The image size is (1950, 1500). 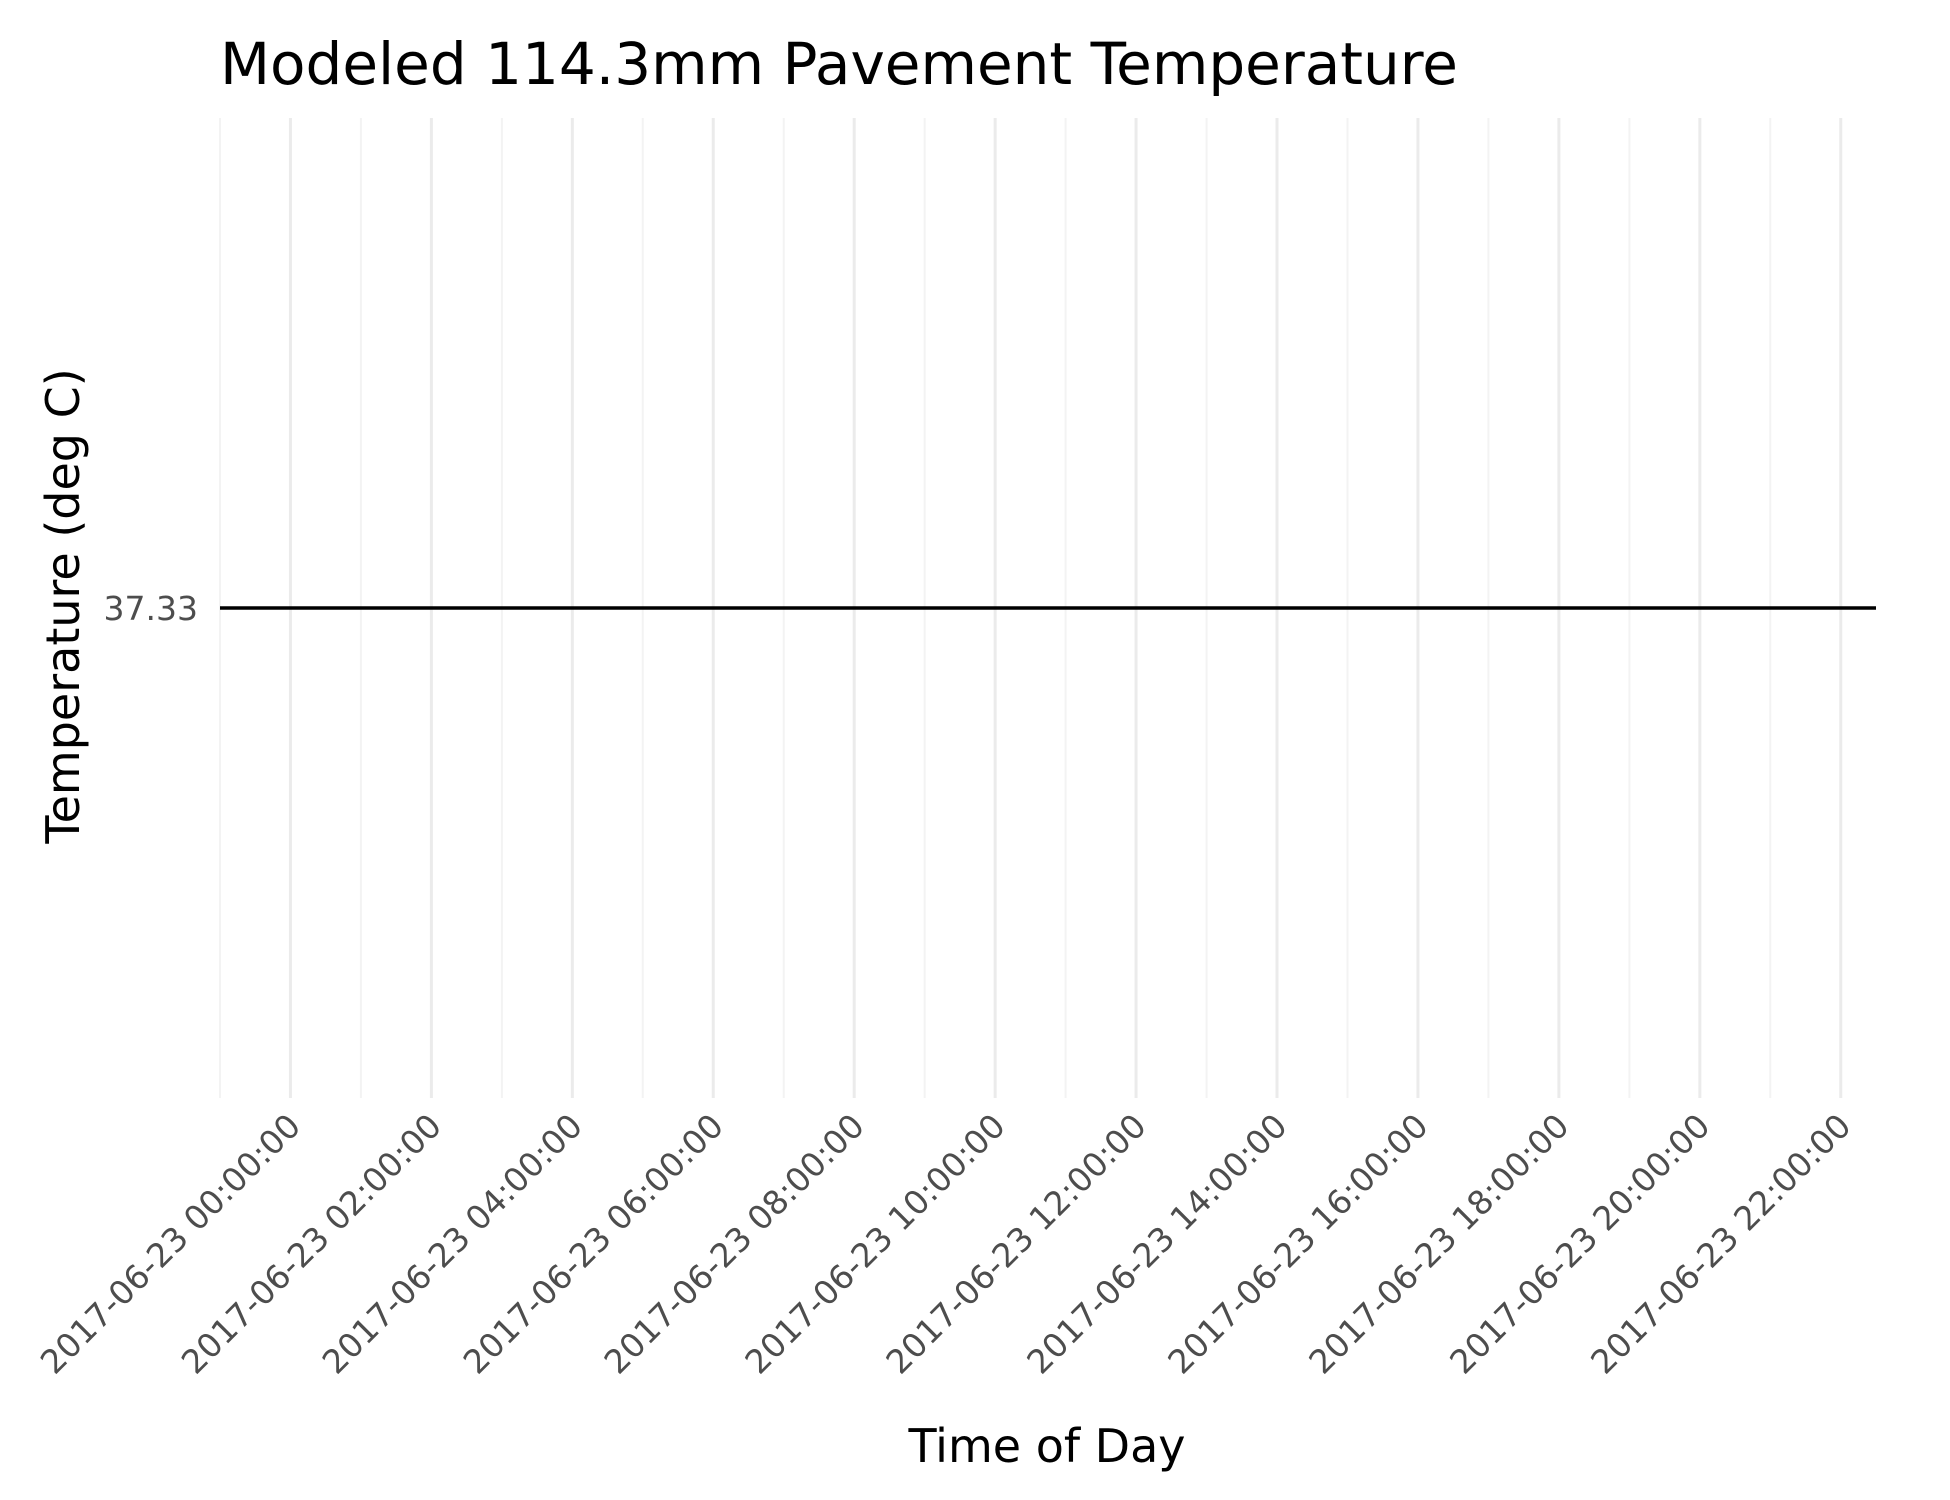 I want to click on x-tick-label: 2017-06-23 16:00:00, so click(x=1297, y=1243).